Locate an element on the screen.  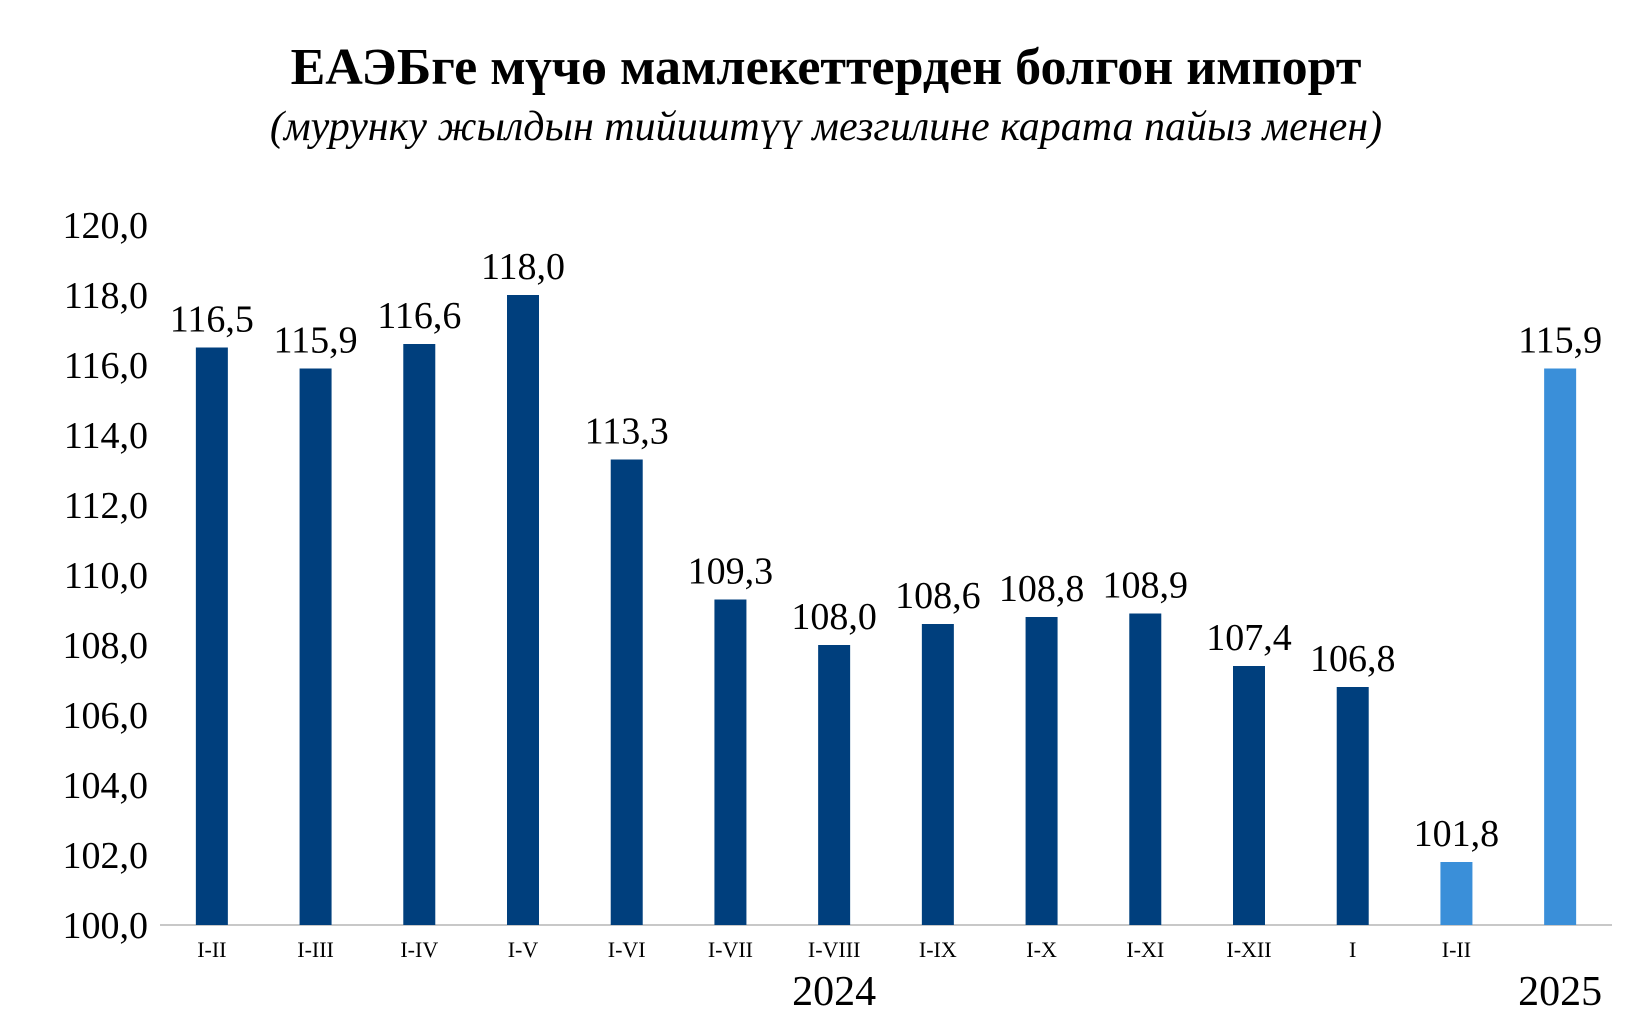
x-tick-label: I-VI is located at coordinates (627, 949).